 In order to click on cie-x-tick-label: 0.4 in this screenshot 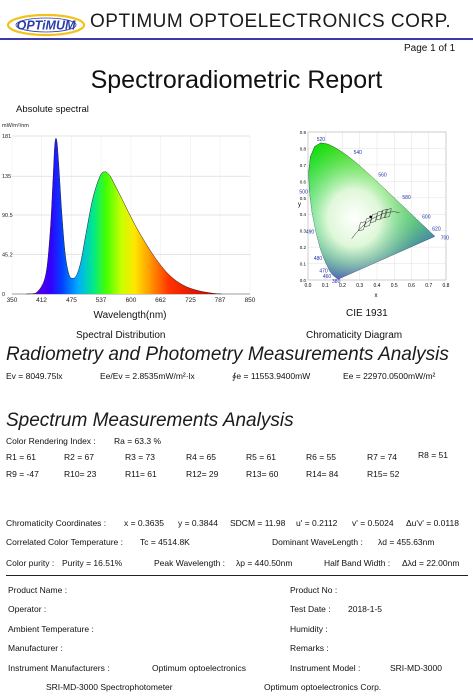, I will do `click(377, 286)`.